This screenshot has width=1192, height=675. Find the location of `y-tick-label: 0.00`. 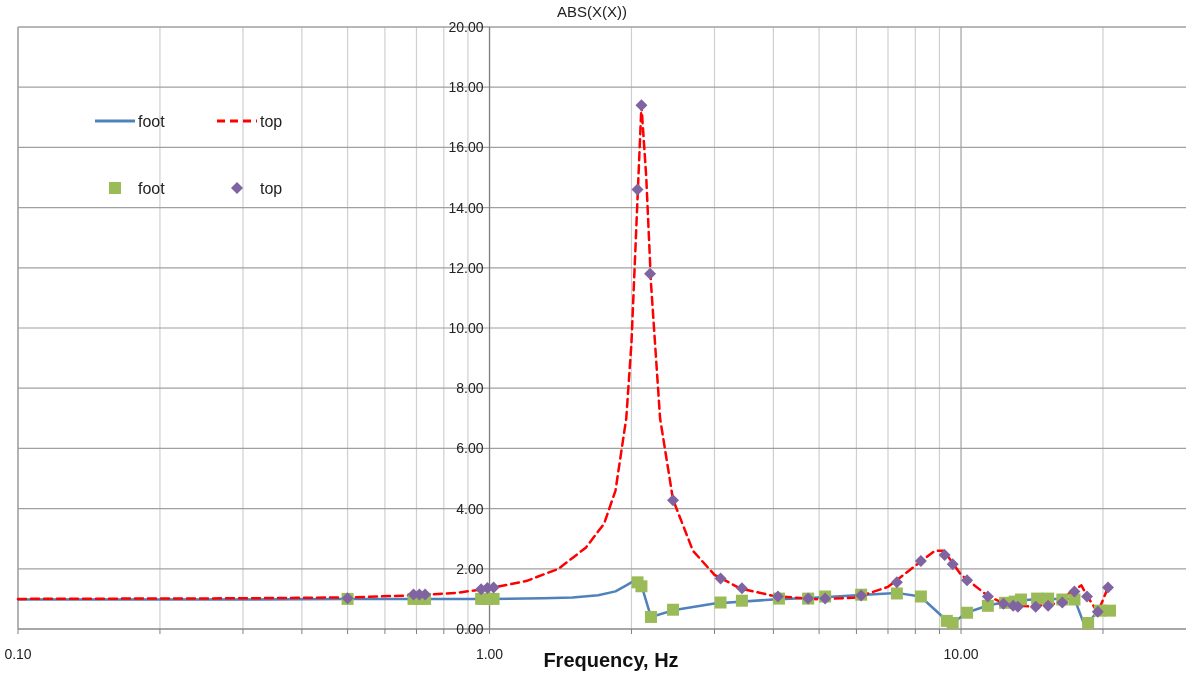

y-tick-label: 0.00 is located at coordinates (470, 629).